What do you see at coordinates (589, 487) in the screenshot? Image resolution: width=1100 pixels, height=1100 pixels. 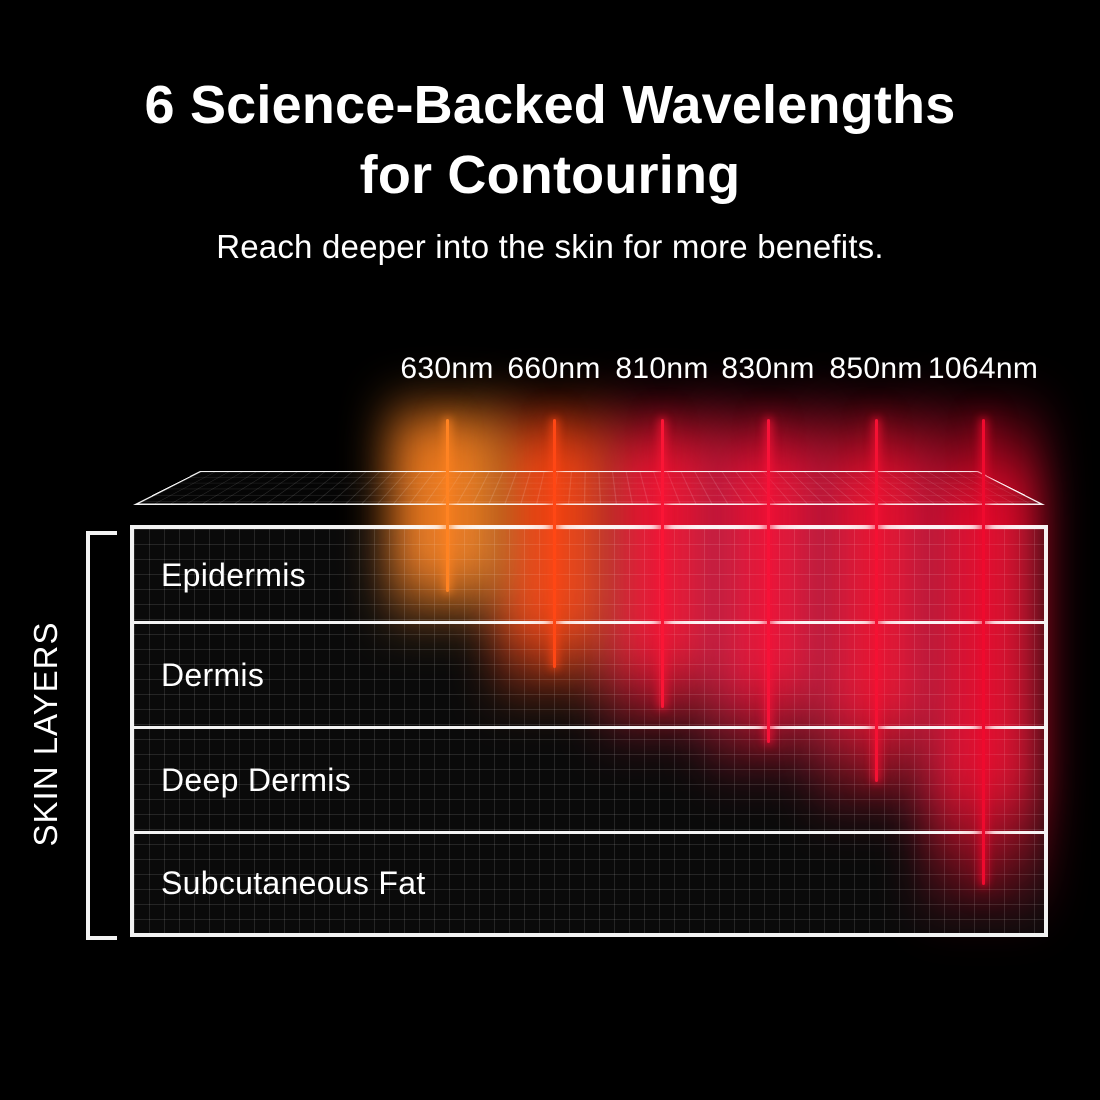 I see `skin-surface-plane` at bounding box center [589, 487].